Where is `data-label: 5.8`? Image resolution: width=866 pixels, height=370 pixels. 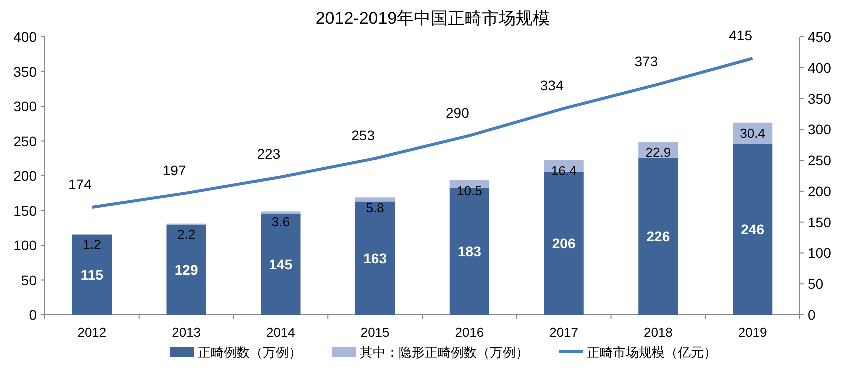 data-label: 5.8 is located at coordinates (375, 208).